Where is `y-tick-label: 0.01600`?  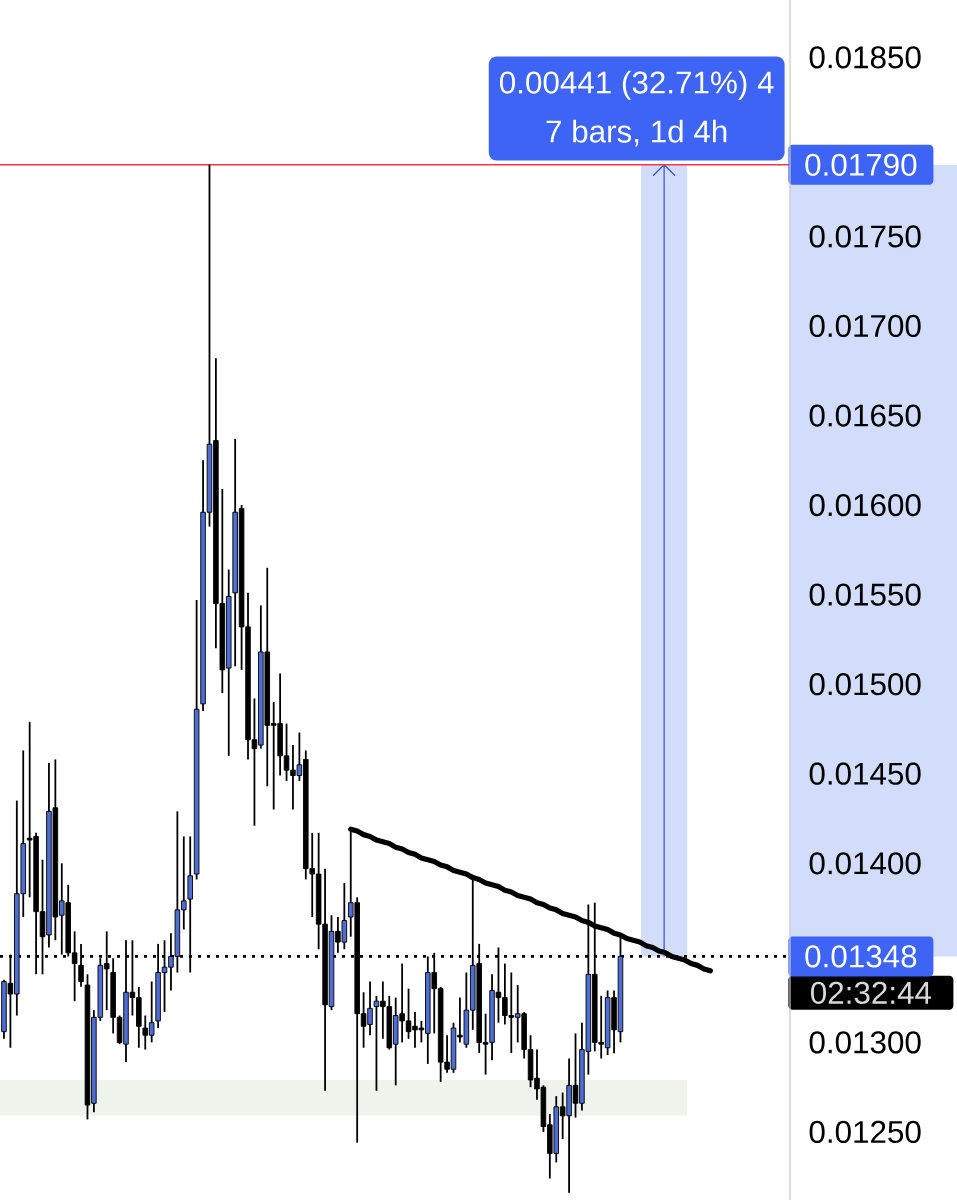 y-tick-label: 0.01600 is located at coordinates (865, 505).